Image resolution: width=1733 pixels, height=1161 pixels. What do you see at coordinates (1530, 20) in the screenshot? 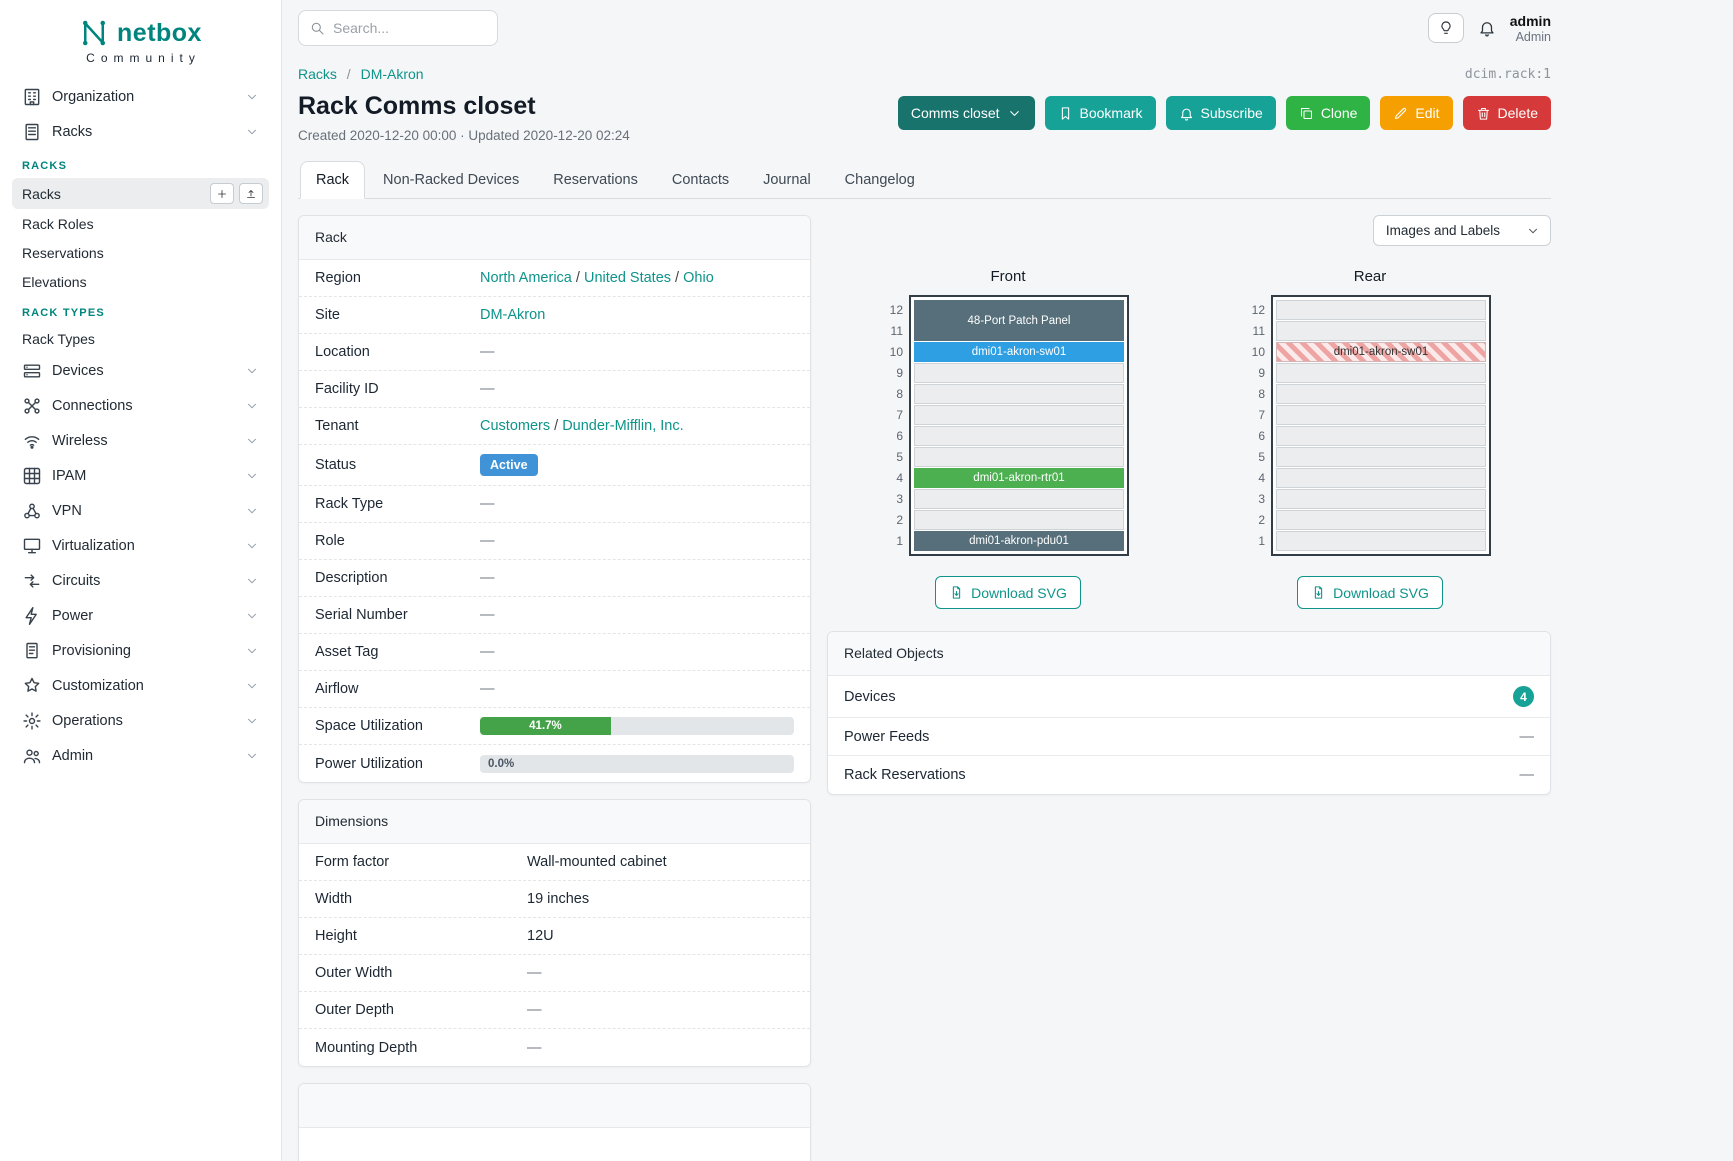
I see `user-name: admin` at bounding box center [1530, 20].